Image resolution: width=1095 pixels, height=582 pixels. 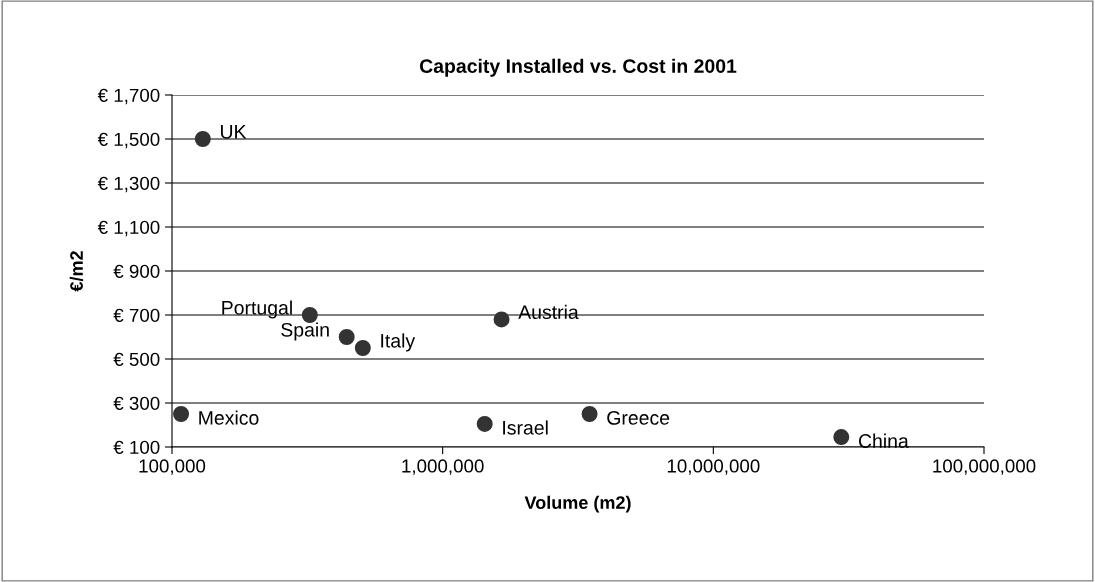 What do you see at coordinates (136, 359) in the screenshot?
I see `y-tick-label: € 500` at bounding box center [136, 359].